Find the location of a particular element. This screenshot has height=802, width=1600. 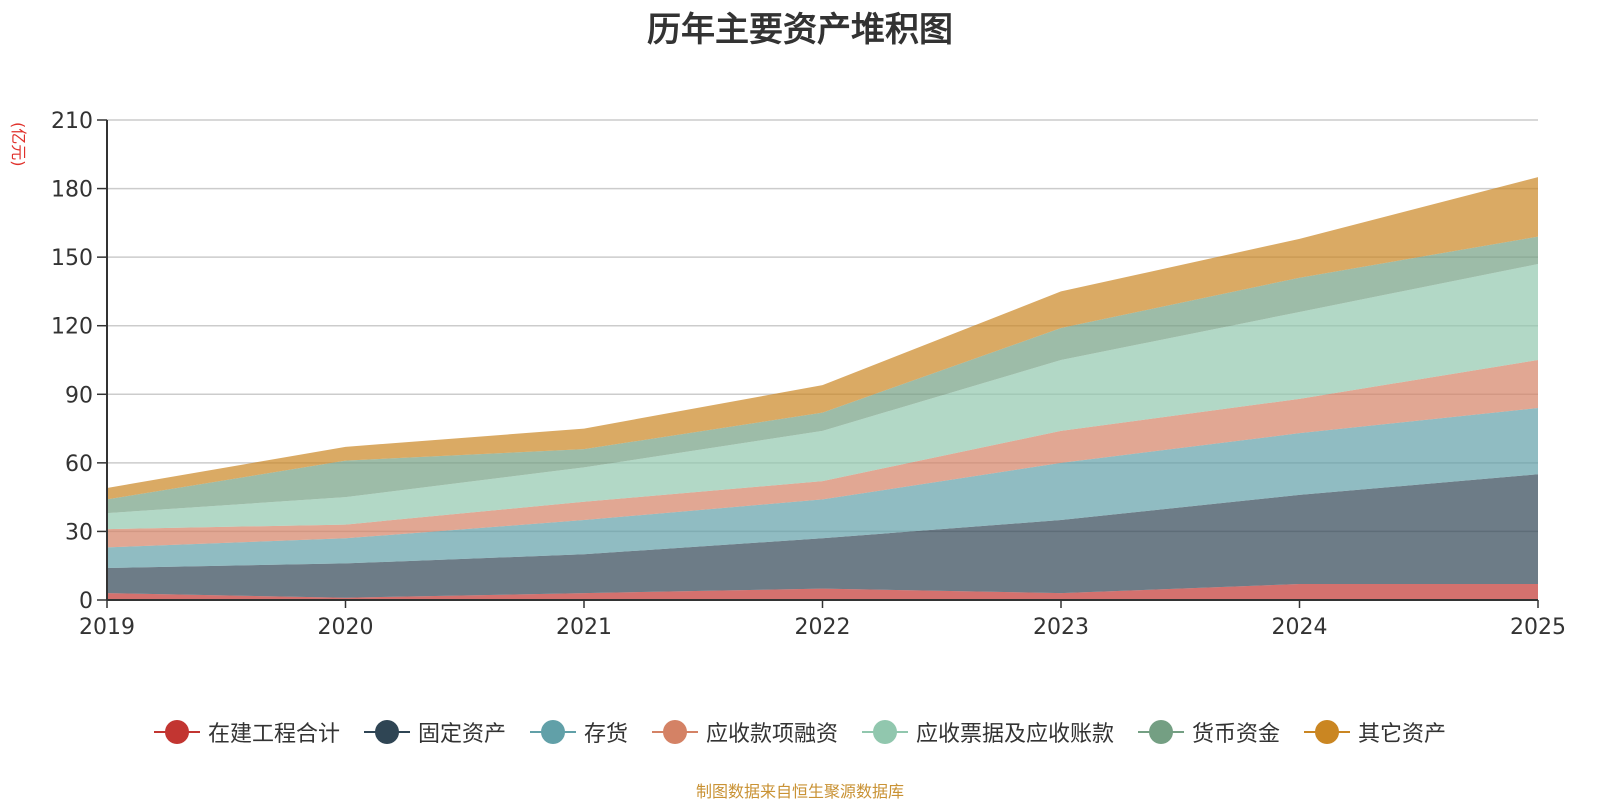

y-axis-unit: (亿元) is located at coordinates (18, 144).